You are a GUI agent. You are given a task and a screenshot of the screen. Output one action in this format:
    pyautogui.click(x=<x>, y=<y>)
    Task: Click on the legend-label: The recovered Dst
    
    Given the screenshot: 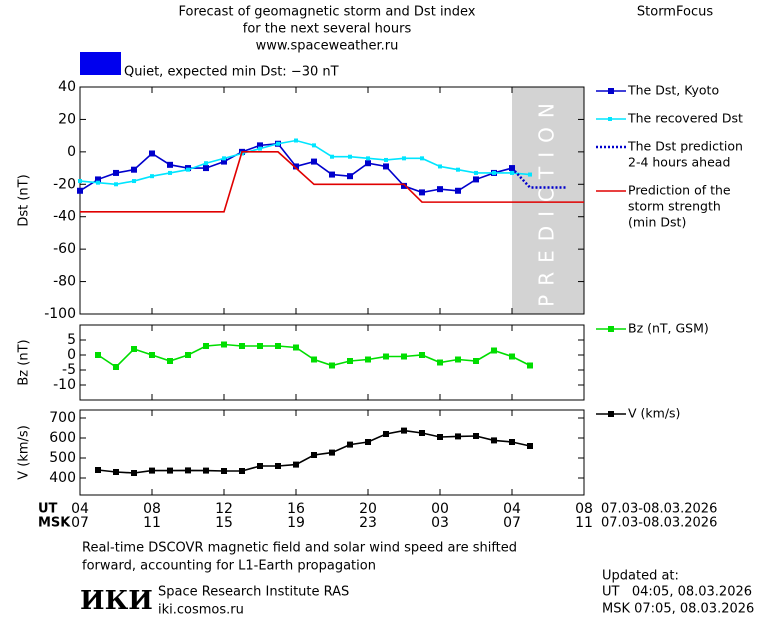 What is the action you would take?
    pyautogui.click(x=685, y=118)
    